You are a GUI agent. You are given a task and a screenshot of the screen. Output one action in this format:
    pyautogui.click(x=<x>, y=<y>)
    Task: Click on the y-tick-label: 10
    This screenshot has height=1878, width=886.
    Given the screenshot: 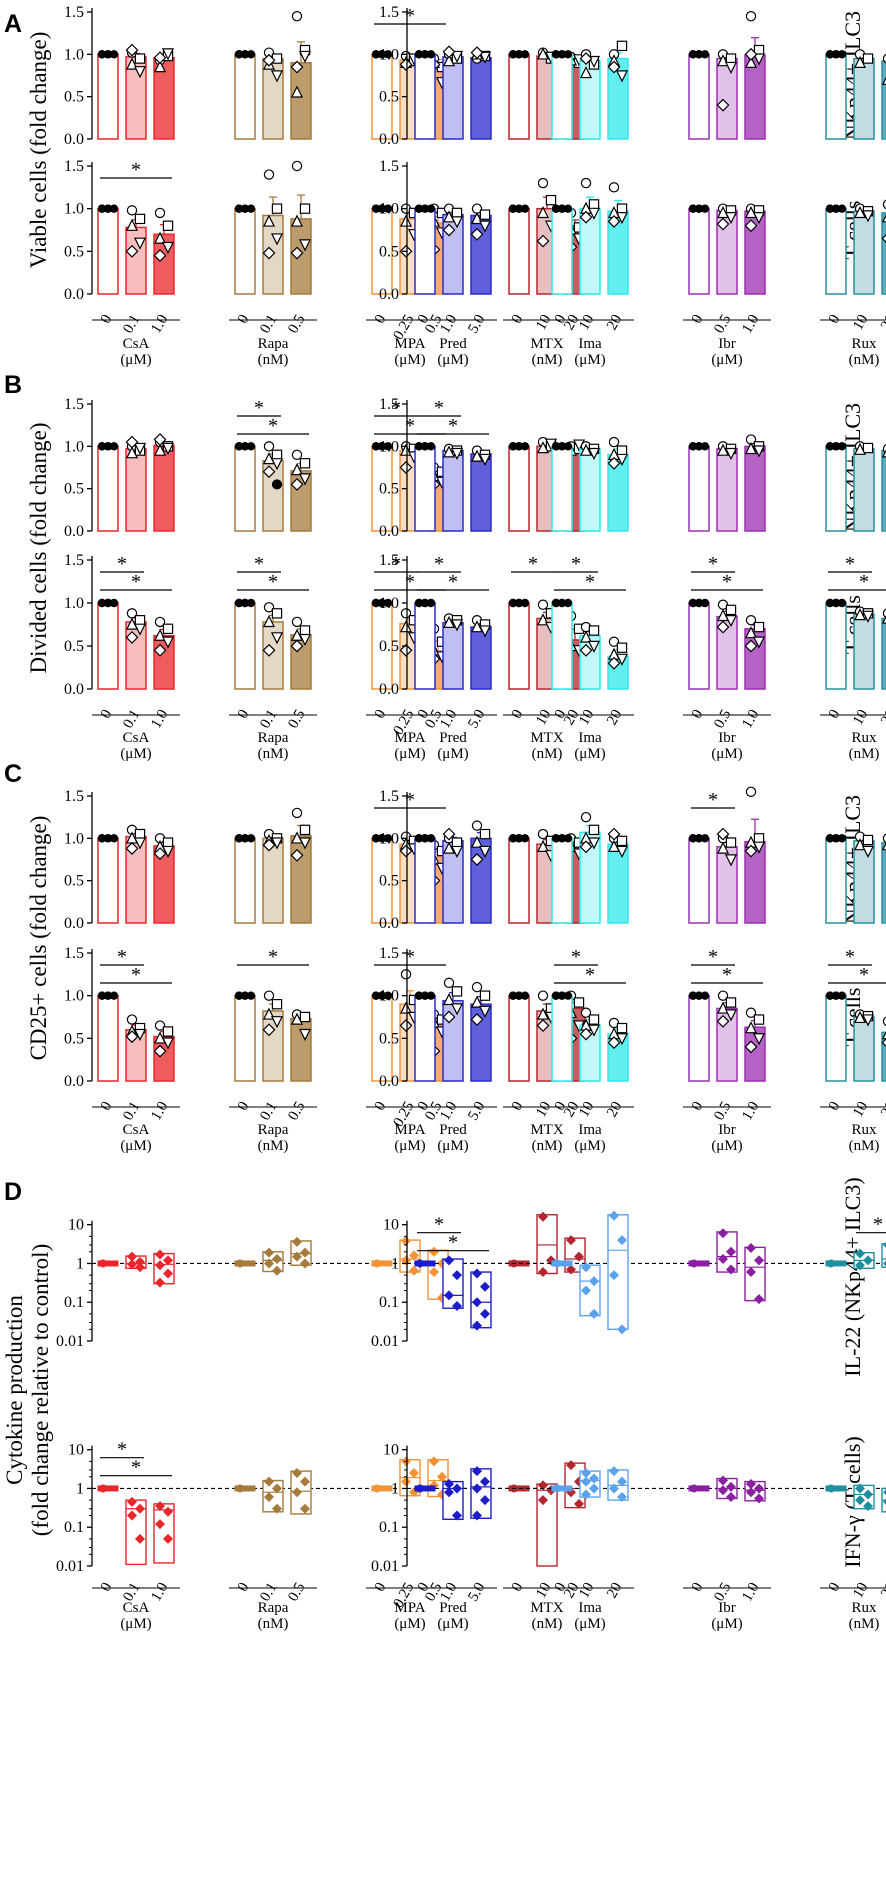 What is the action you would take?
    pyautogui.click(x=76, y=1450)
    